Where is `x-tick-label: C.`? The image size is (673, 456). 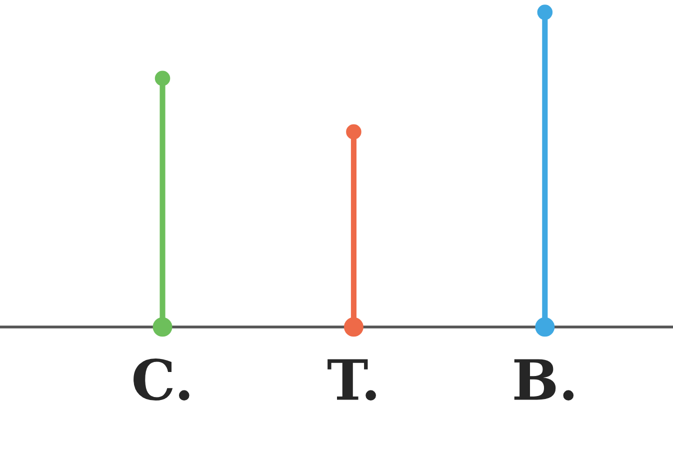
x-tick-label: C. is located at coordinates (162, 379).